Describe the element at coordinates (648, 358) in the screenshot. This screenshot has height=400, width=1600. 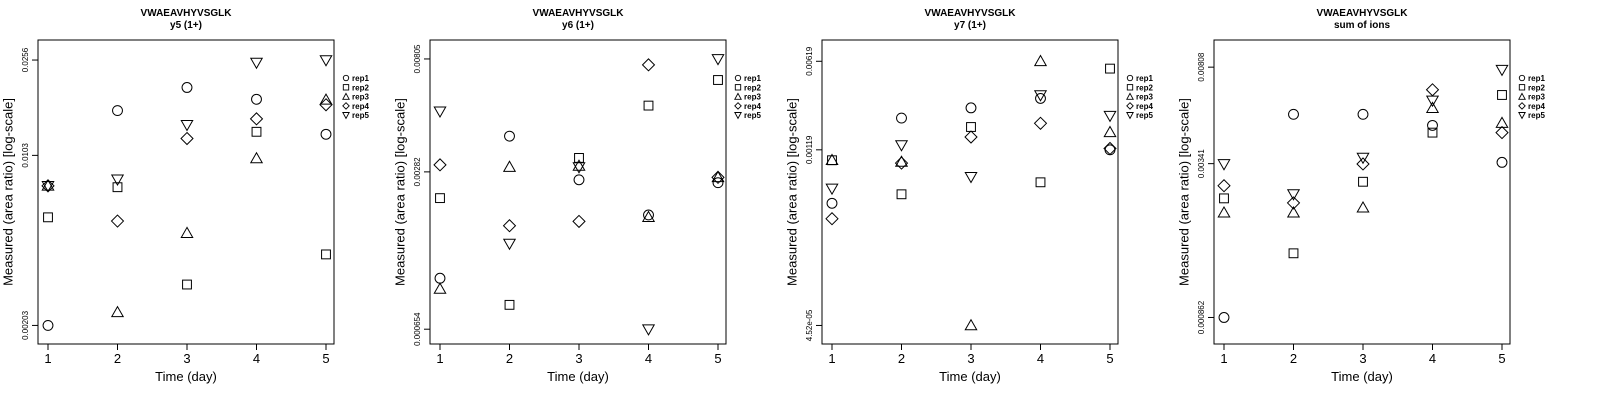
I see `x-tick-label: 4` at that location.